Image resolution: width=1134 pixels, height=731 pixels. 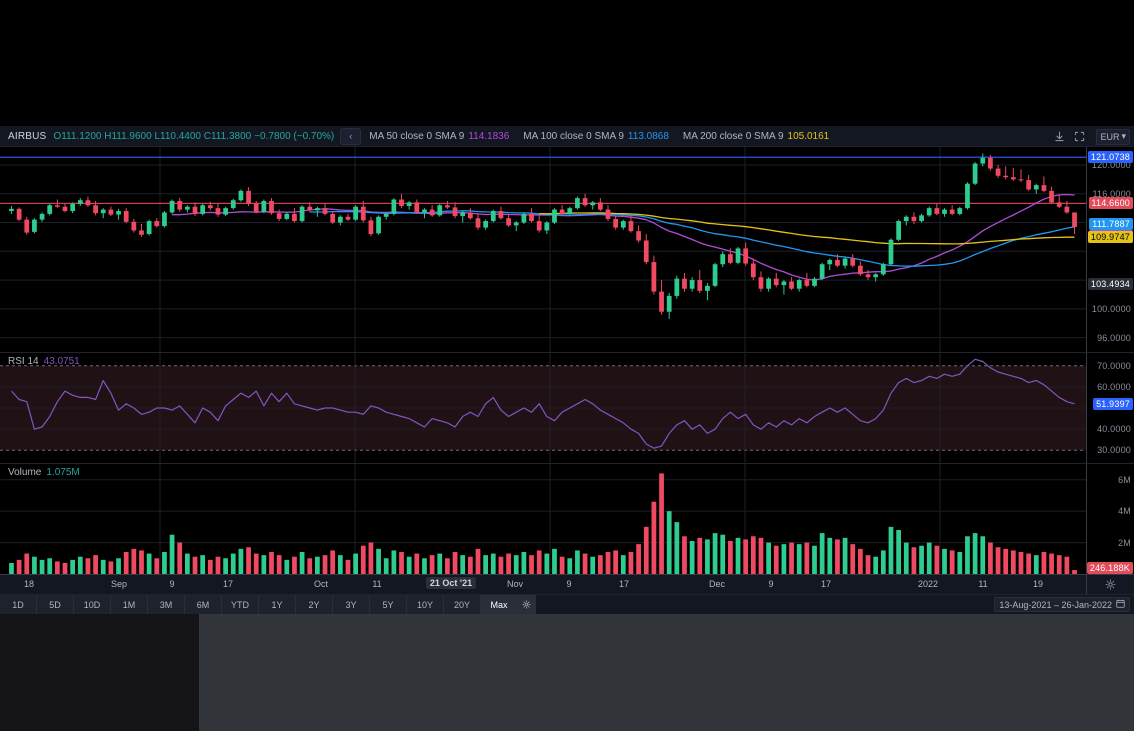 What do you see at coordinates (417, 136) in the screenshot?
I see `ma50-label: MA 50 close 0 SMA 9` at bounding box center [417, 136].